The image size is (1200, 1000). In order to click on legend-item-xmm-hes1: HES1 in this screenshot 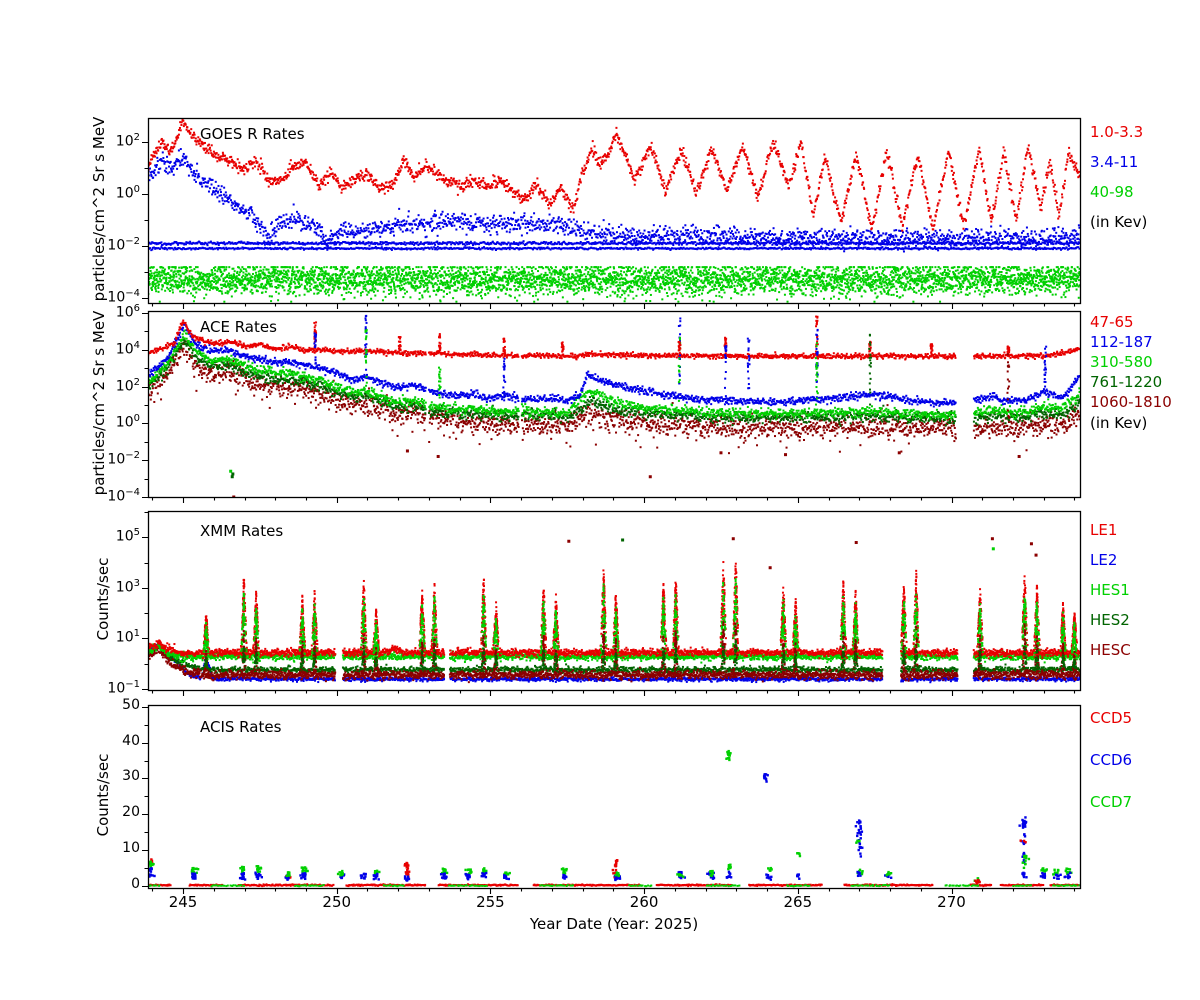, I will do `click(1110, 590)`.